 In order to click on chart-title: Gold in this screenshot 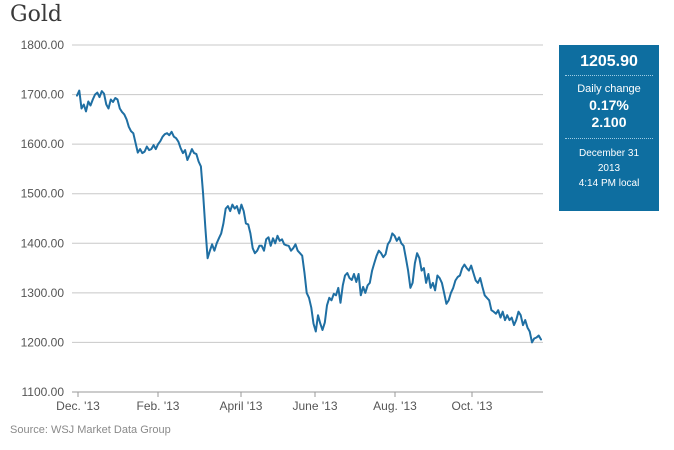, I will do `click(36, 14)`.